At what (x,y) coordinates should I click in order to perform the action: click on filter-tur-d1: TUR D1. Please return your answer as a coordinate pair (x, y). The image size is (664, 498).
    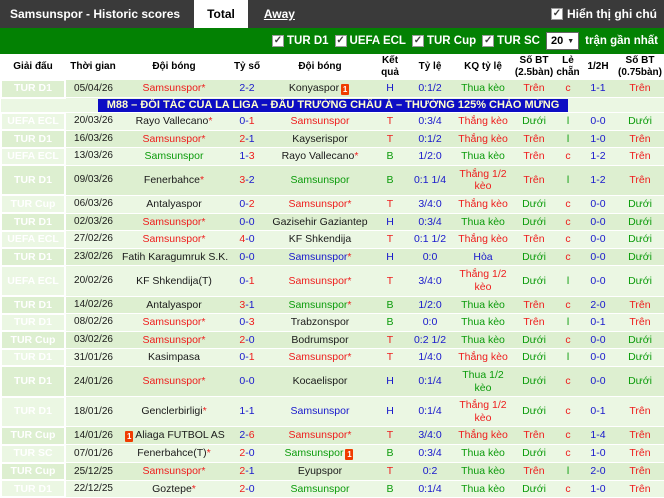
    Looking at the image, I should click on (300, 41).